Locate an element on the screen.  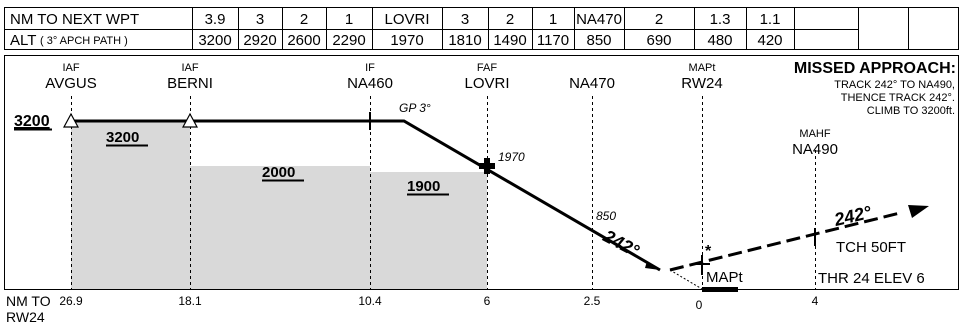
distance-axis-label-1: NM TO is located at coordinates (28, 301).